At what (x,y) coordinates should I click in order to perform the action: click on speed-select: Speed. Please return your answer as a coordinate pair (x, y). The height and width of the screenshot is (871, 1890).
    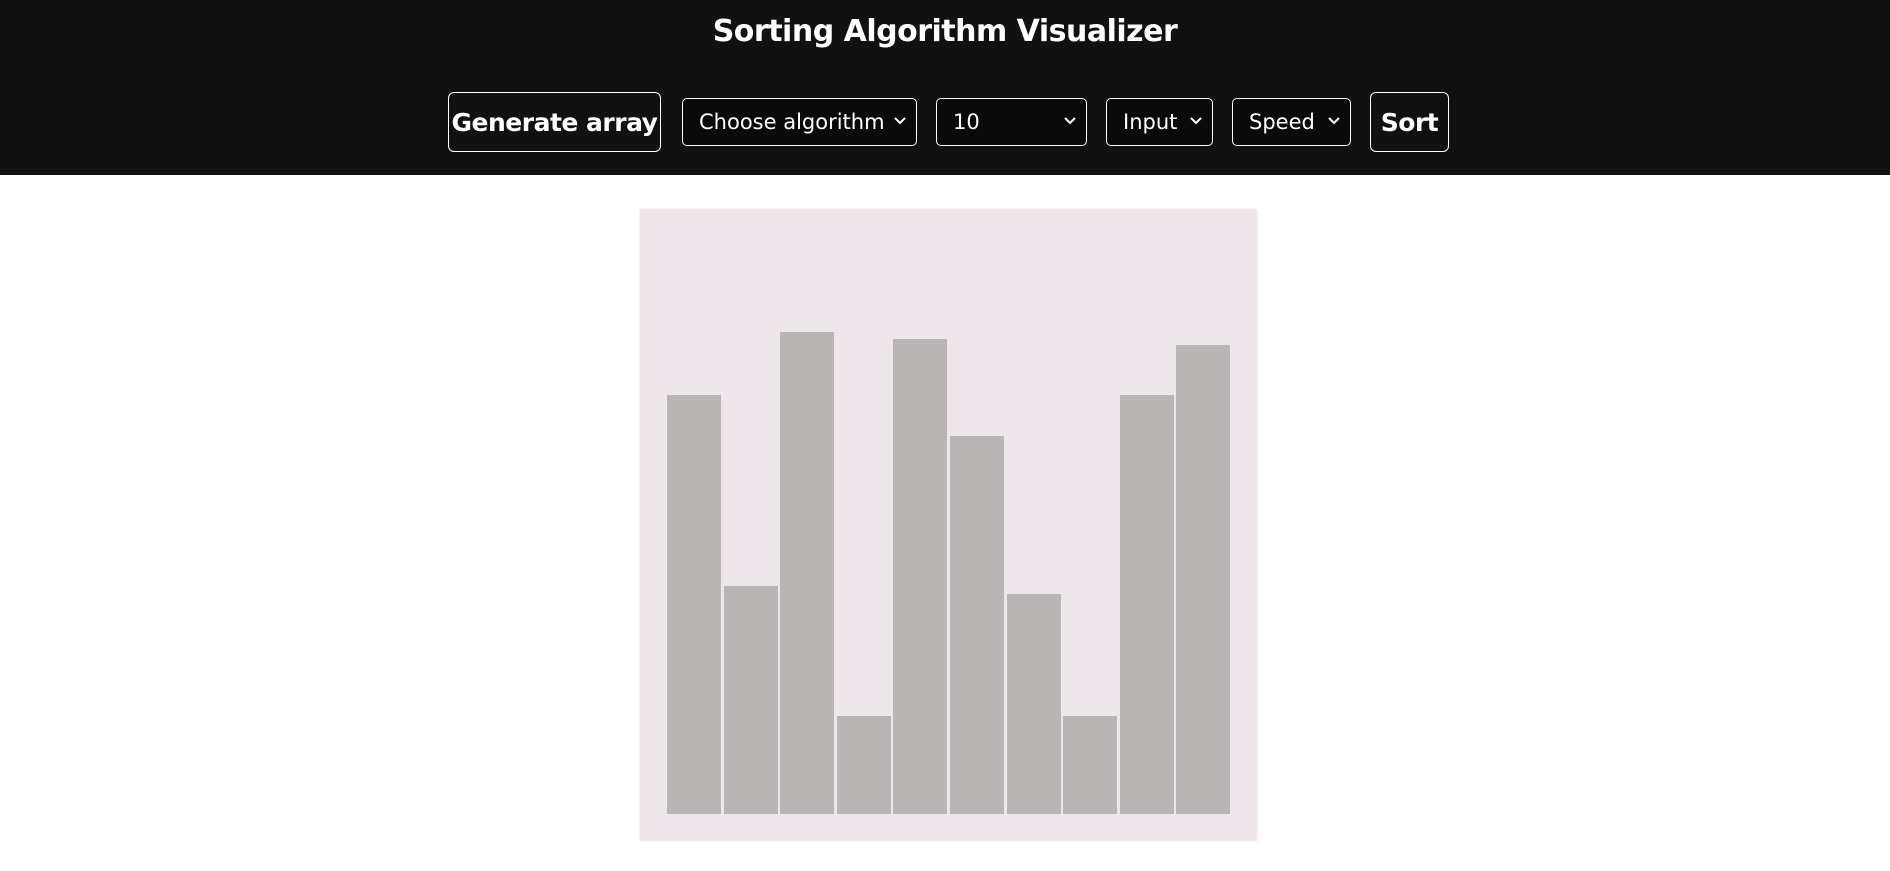
    Looking at the image, I should click on (1291, 122).